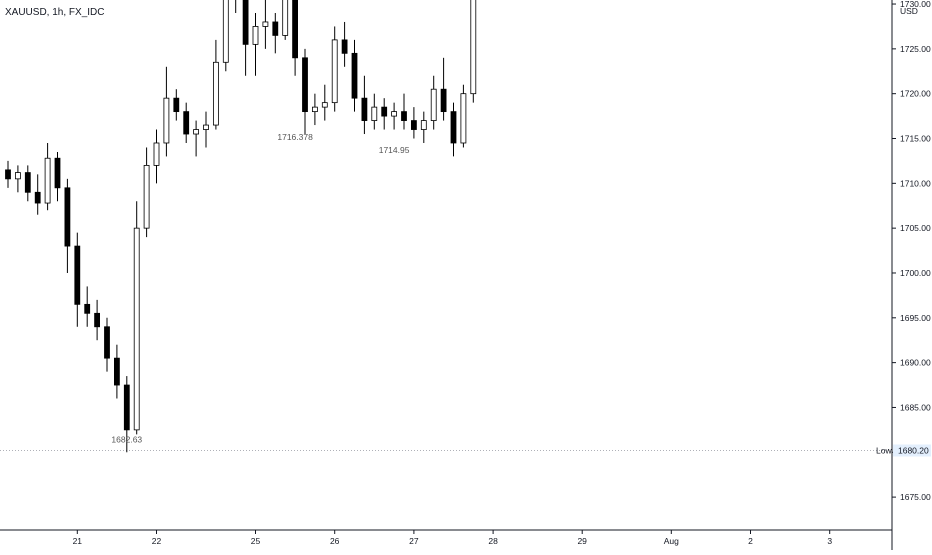  What do you see at coordinates (915, 318) in the screenshot?
I see `y-tick-label: 1695.00` at bounding box center [915, 318].